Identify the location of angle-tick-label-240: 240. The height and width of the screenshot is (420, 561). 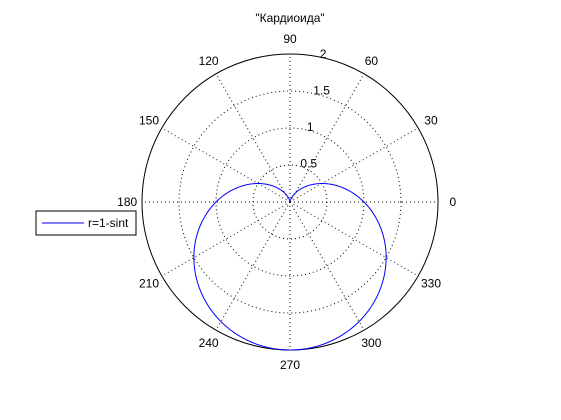
(209, 343).